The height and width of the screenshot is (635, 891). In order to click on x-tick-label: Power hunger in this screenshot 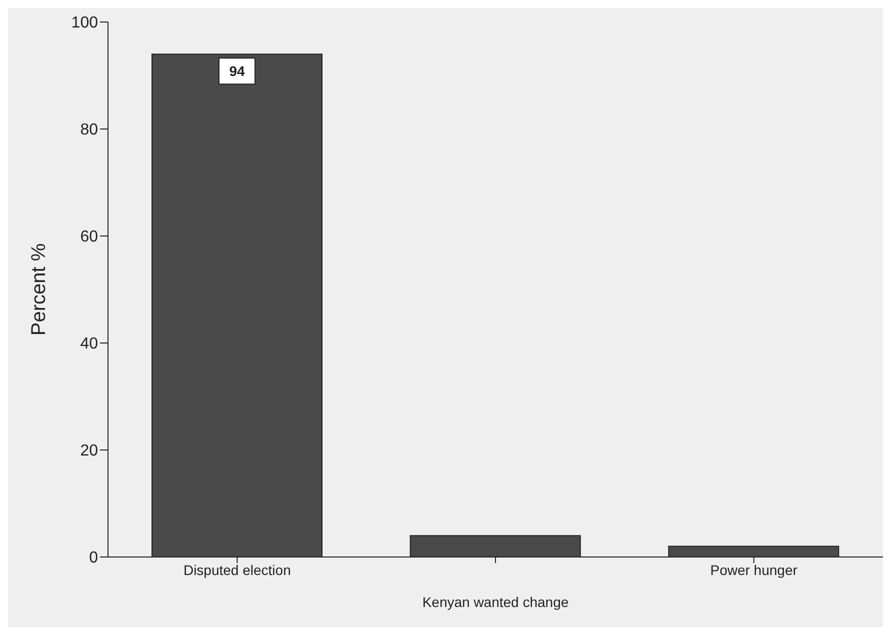, I will do `click(754, 570)`.